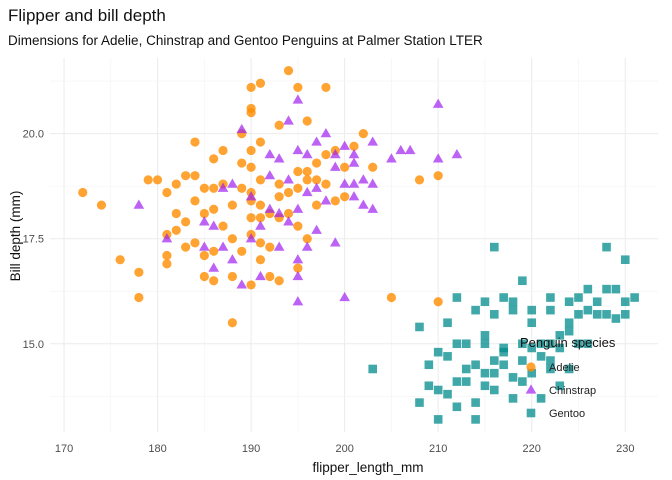  I want to click on legend-item-adelie: Adelie, so click(553, 368).